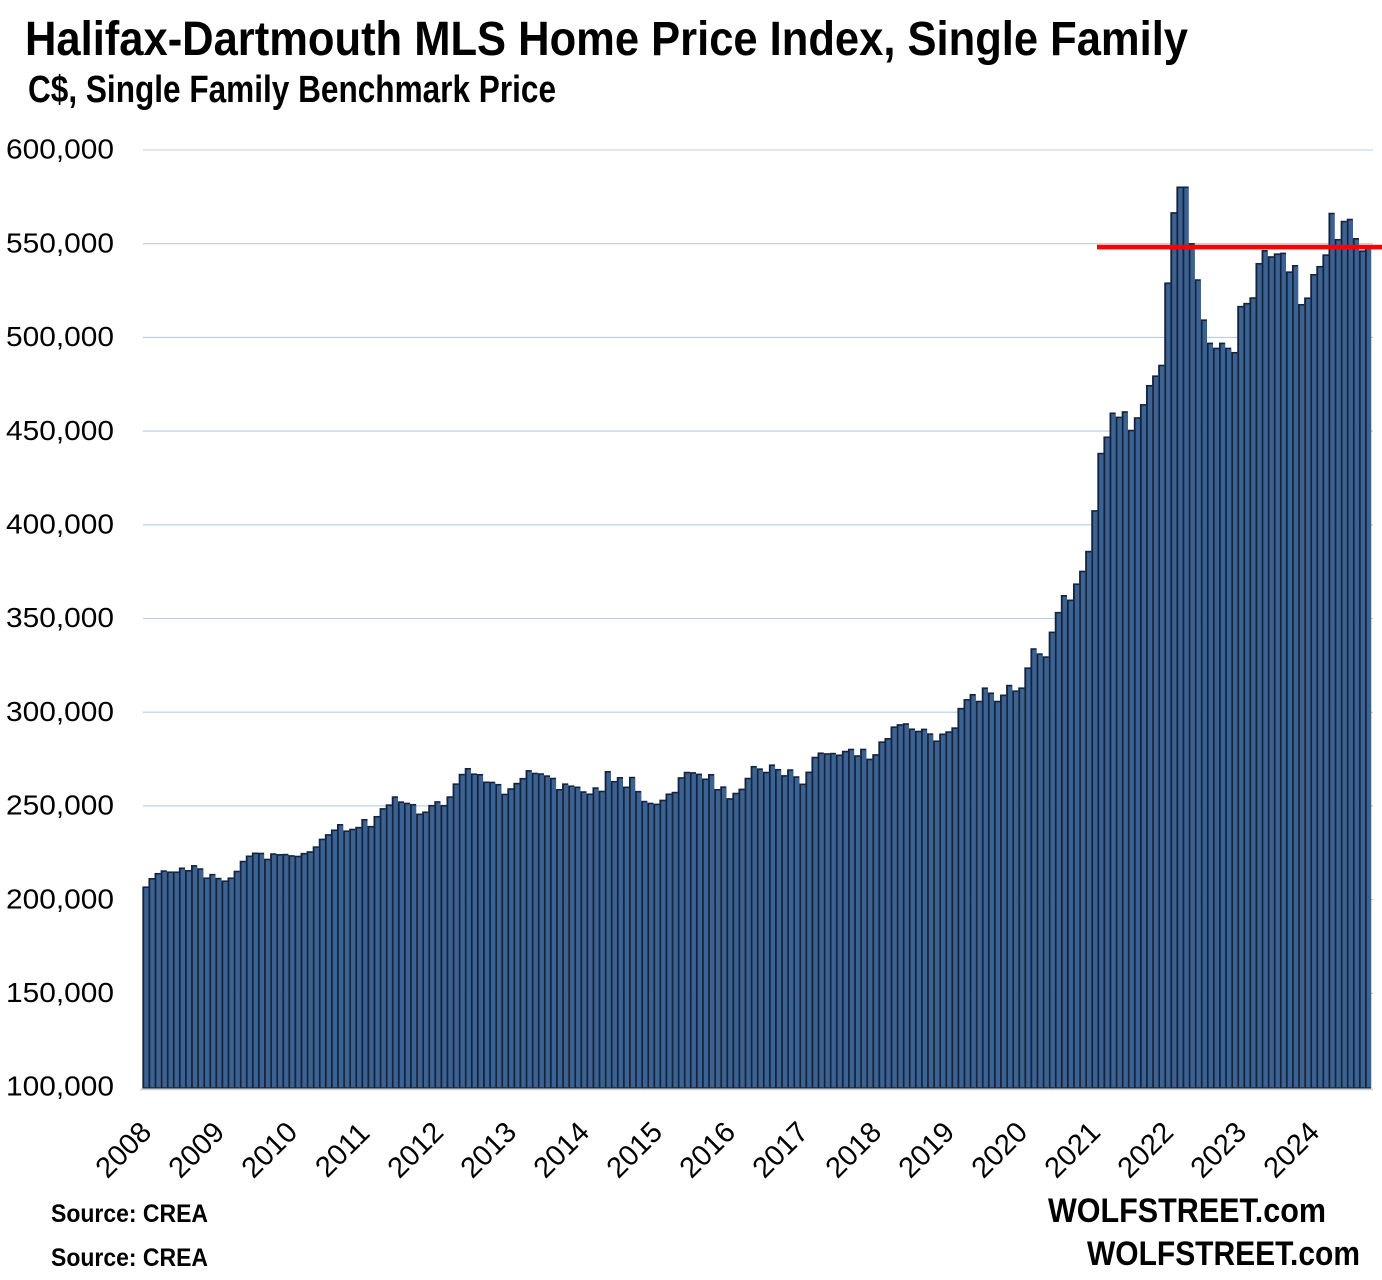 The width and height of the screenshot is (1382, 1280). What do you see at coordinates (124, 1150) in the screenshot?
I see `svg-text: 2008` at bounding box center [124, 1150].